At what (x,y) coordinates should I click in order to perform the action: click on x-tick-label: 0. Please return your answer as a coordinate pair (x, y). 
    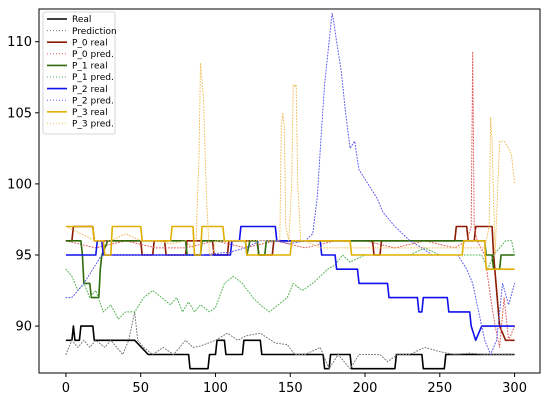
    Looking at the image, I should click on (66, 388).